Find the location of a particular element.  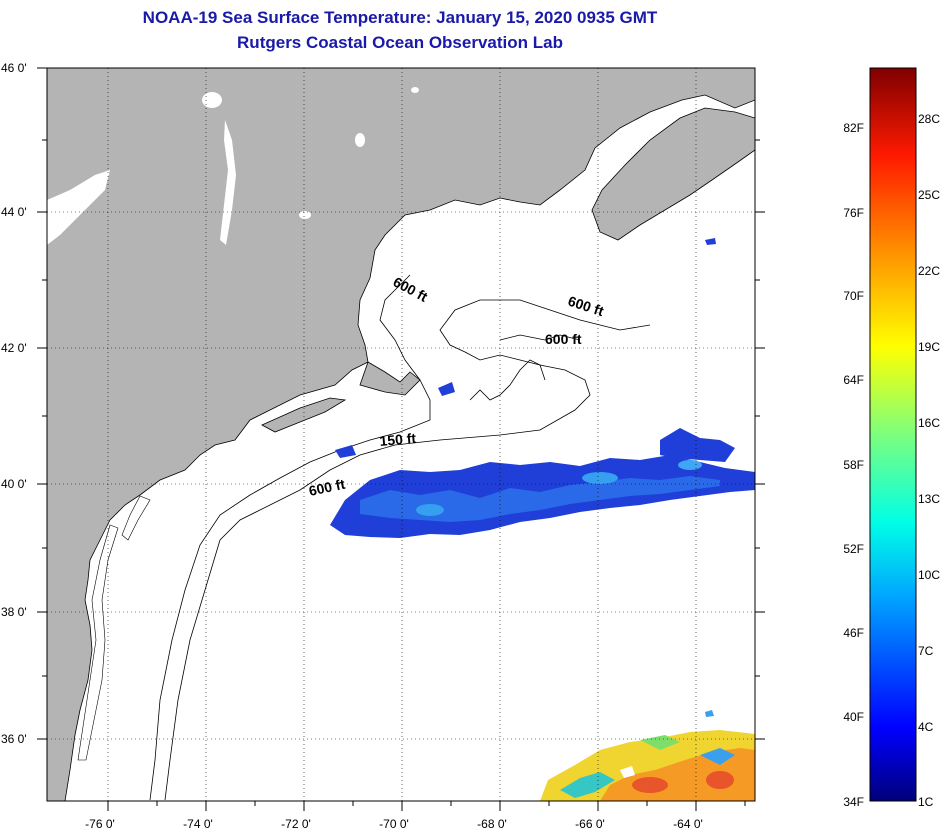

colorbar-c-label: 7C is located at coordinates (926, 651).